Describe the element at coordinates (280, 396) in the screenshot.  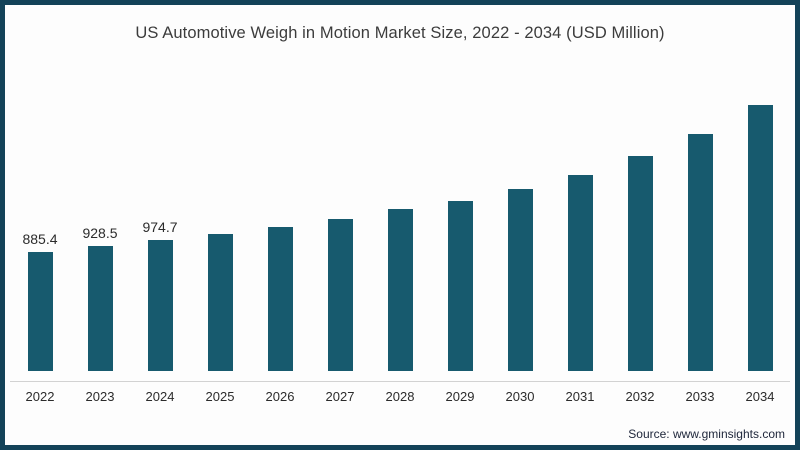
I see `x-axis-label: 2026` at that location.